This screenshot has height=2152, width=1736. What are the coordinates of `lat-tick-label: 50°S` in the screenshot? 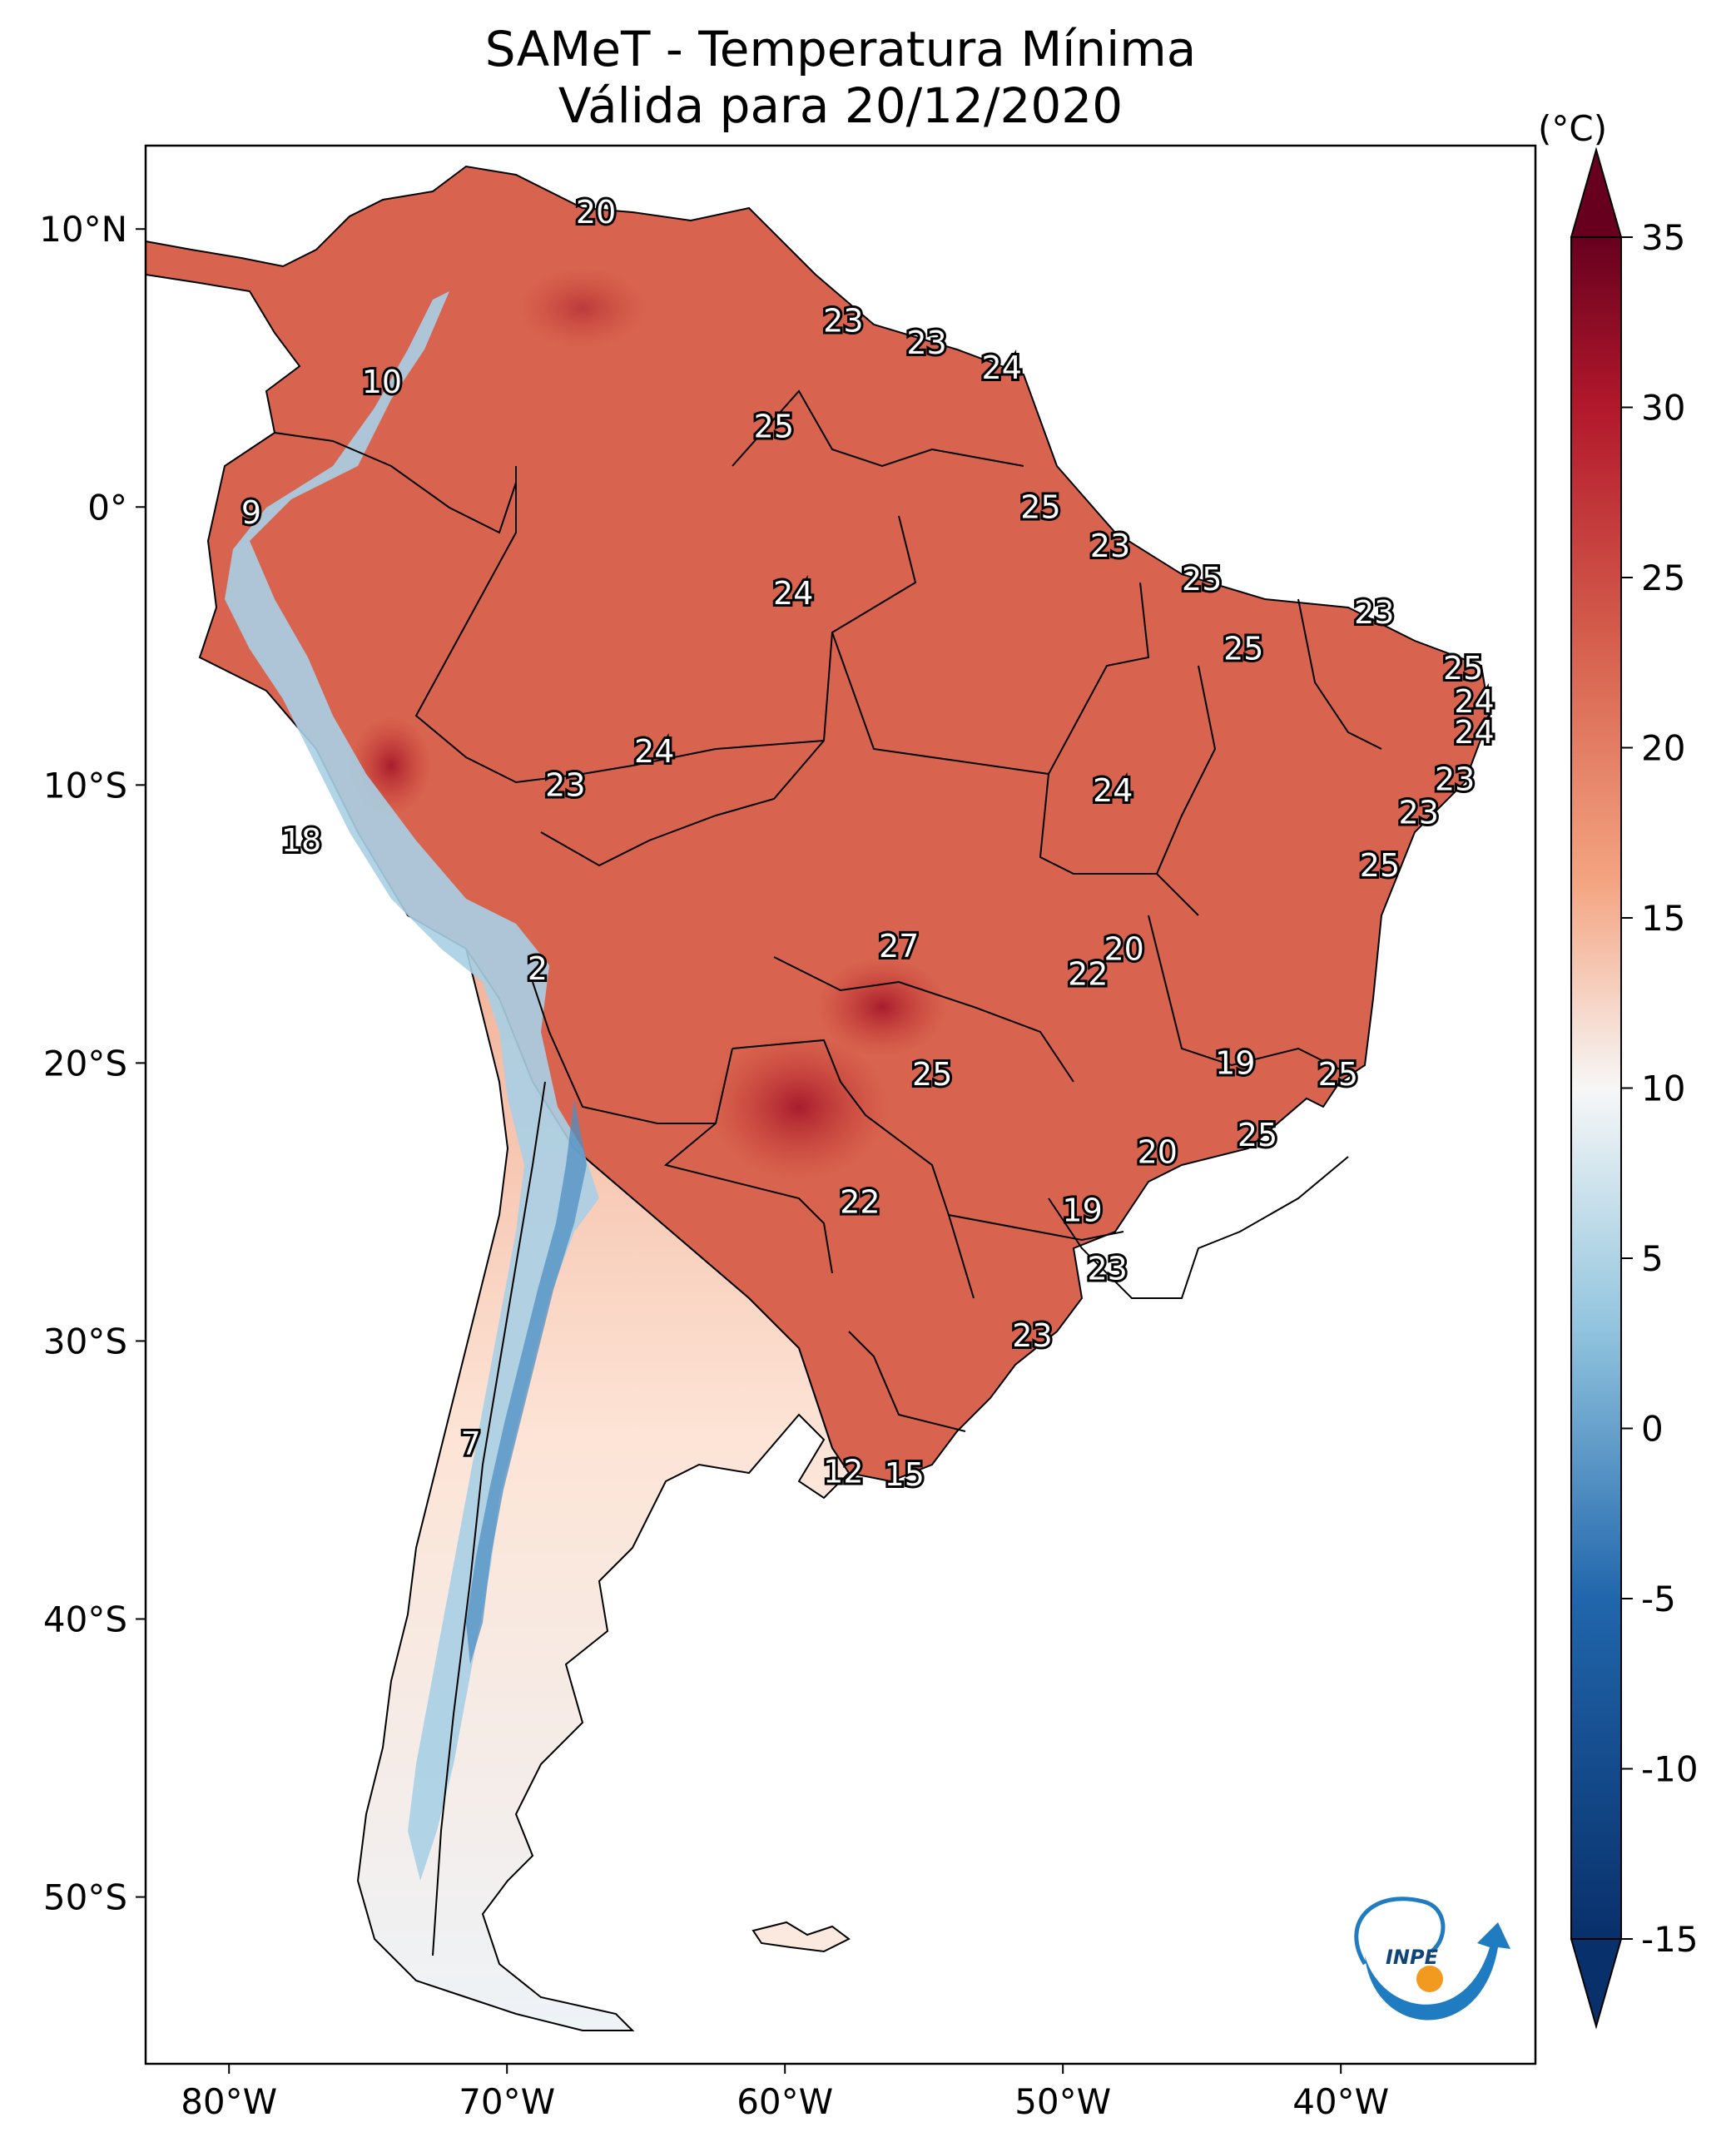 It's located at (85, 1897).